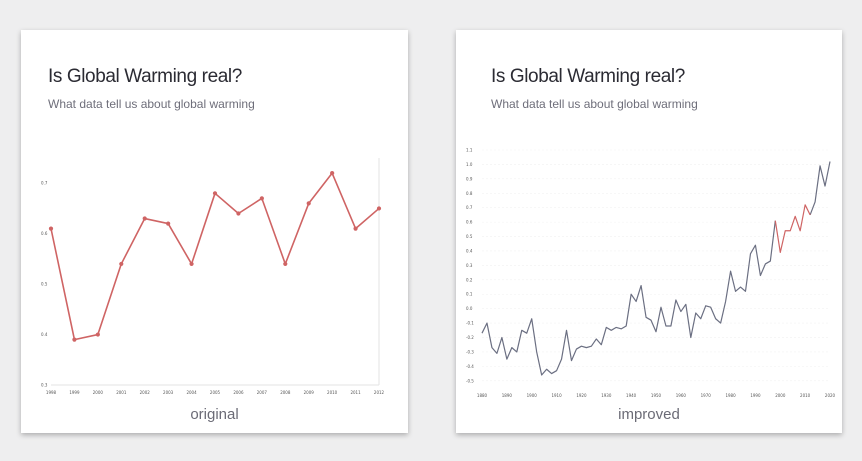 The width and height of the screenshot is (862, 461). What do you see at coordinates (469, 178) in the screenshot?
I see `y-tick-label: 0.9` at bounding box center [469, 178].